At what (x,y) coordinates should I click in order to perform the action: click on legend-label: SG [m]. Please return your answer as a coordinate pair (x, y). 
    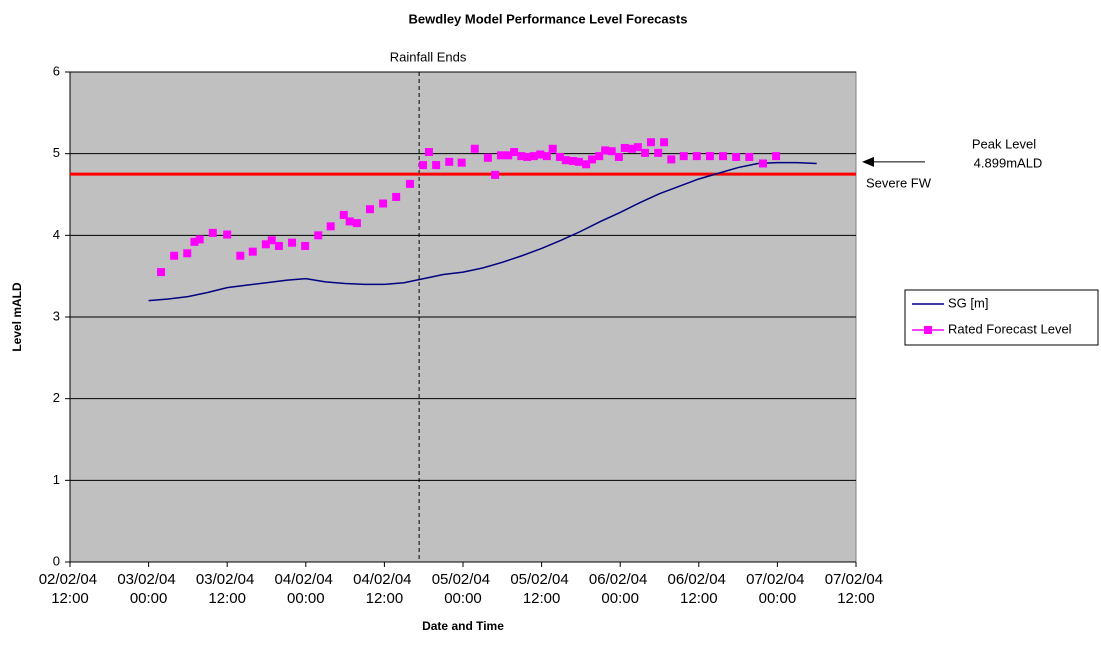
    Looking at the image, I should click on (968, 302).